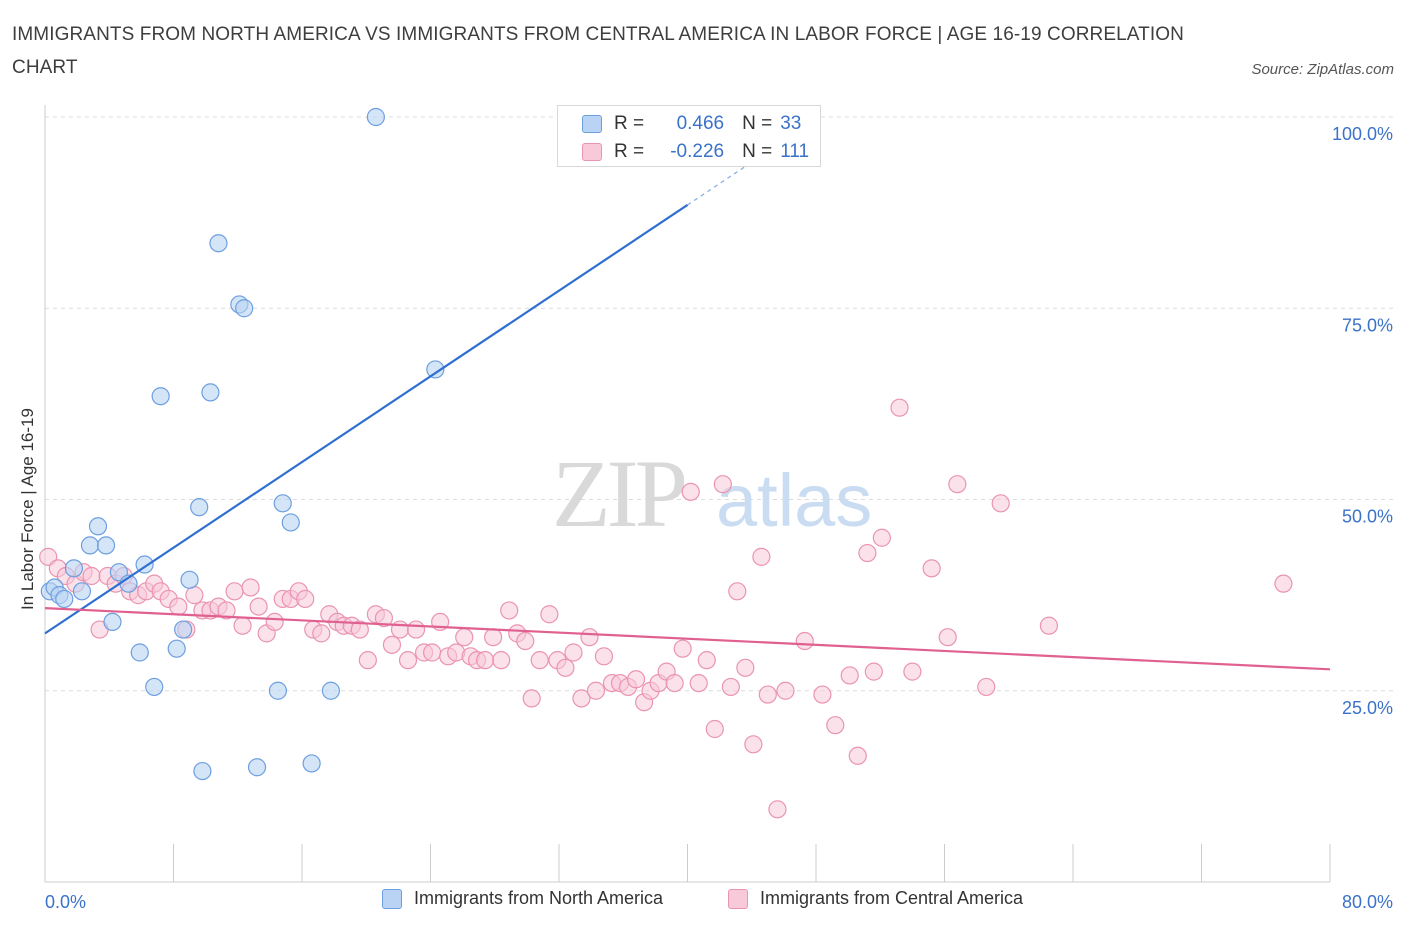 Image resolution: width=1406 pixels, height=930 pixels. I want to click on bottom-legend-swatch-pink, so click(738, 898).